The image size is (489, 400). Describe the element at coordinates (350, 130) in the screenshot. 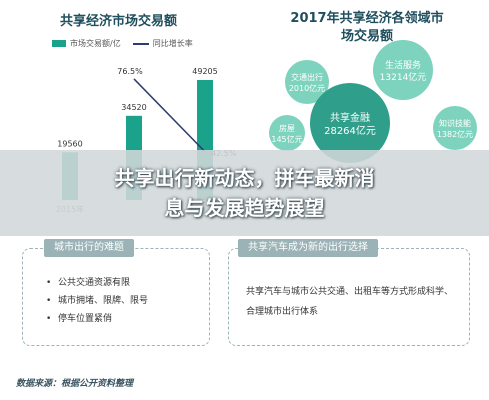

I see `bubble-value-label: 28264亿元` at that location.